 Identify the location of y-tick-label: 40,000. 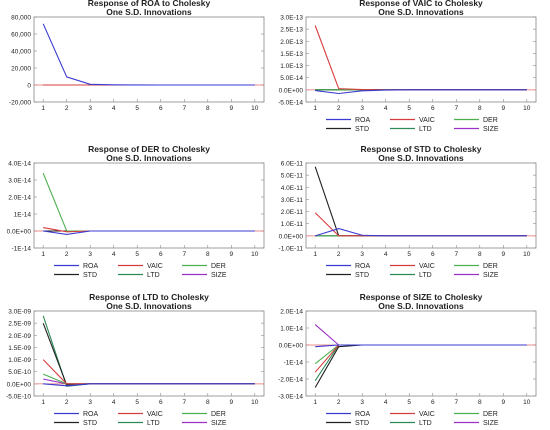
(21, 52).